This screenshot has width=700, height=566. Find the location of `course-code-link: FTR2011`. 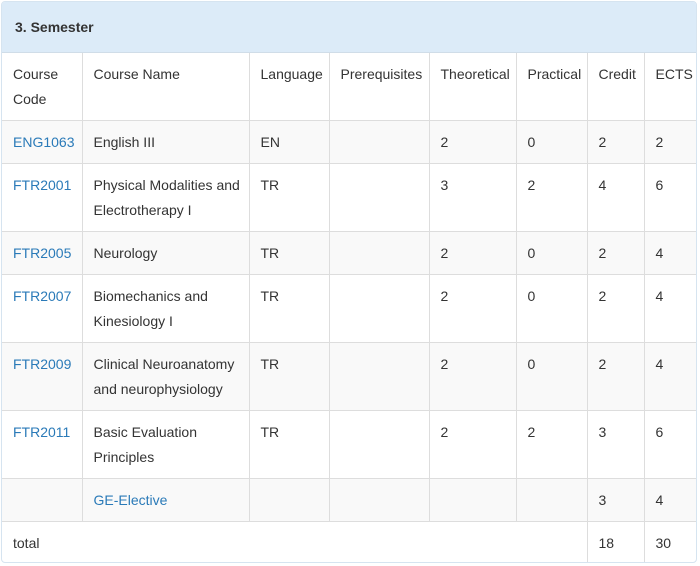

course-code-link: FTR2011 is located at coordinates (42, 432).